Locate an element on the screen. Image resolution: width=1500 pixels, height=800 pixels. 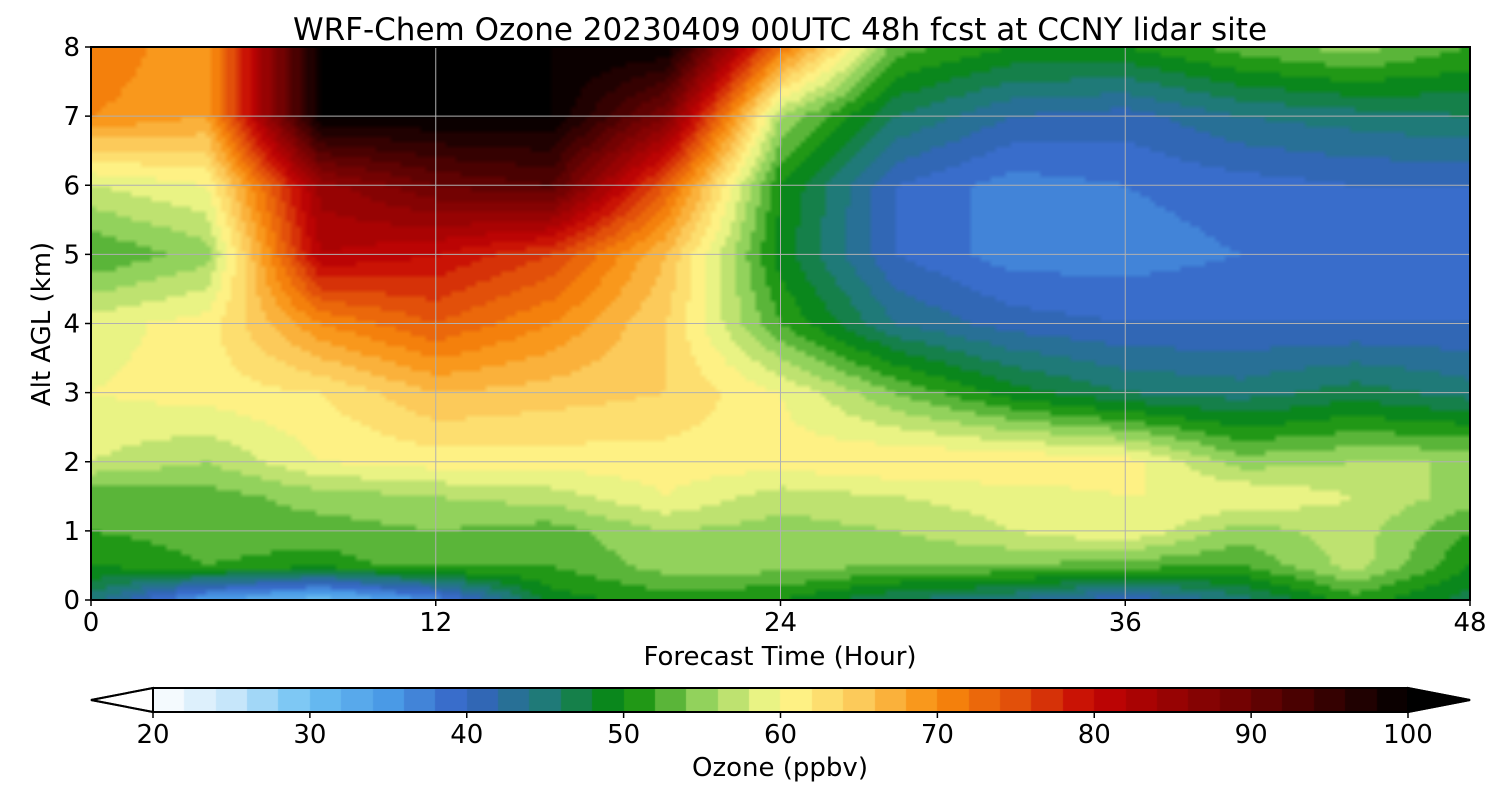
colorbar-tick-label: 20 is located at coordinates (152, 735).